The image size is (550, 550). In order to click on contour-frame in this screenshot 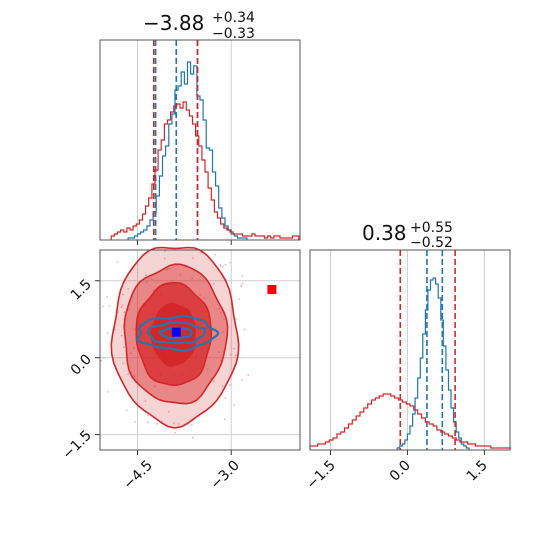, I will do `click(200, 350)`.